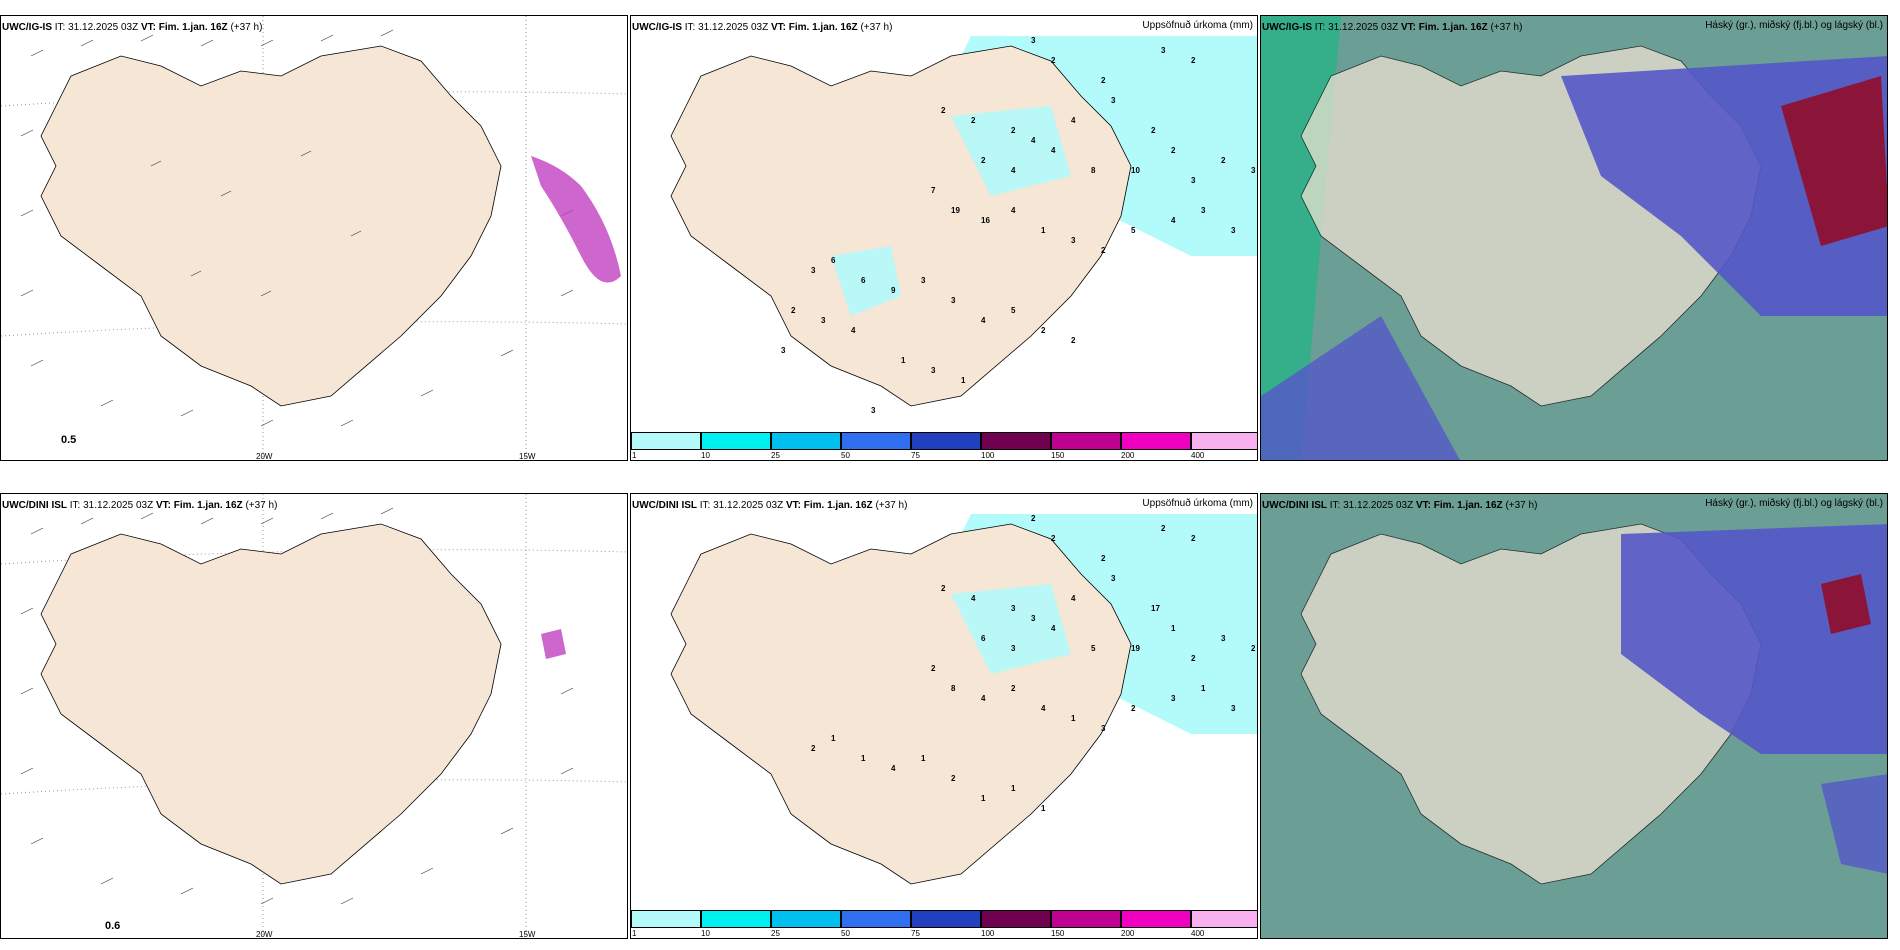 The height and width of the screenshot is (950, 1900). What do you see at coordinates (113, 926) in the screenshot?
I see `wind-max-value: 0.6` at bounding box center [113, 926].